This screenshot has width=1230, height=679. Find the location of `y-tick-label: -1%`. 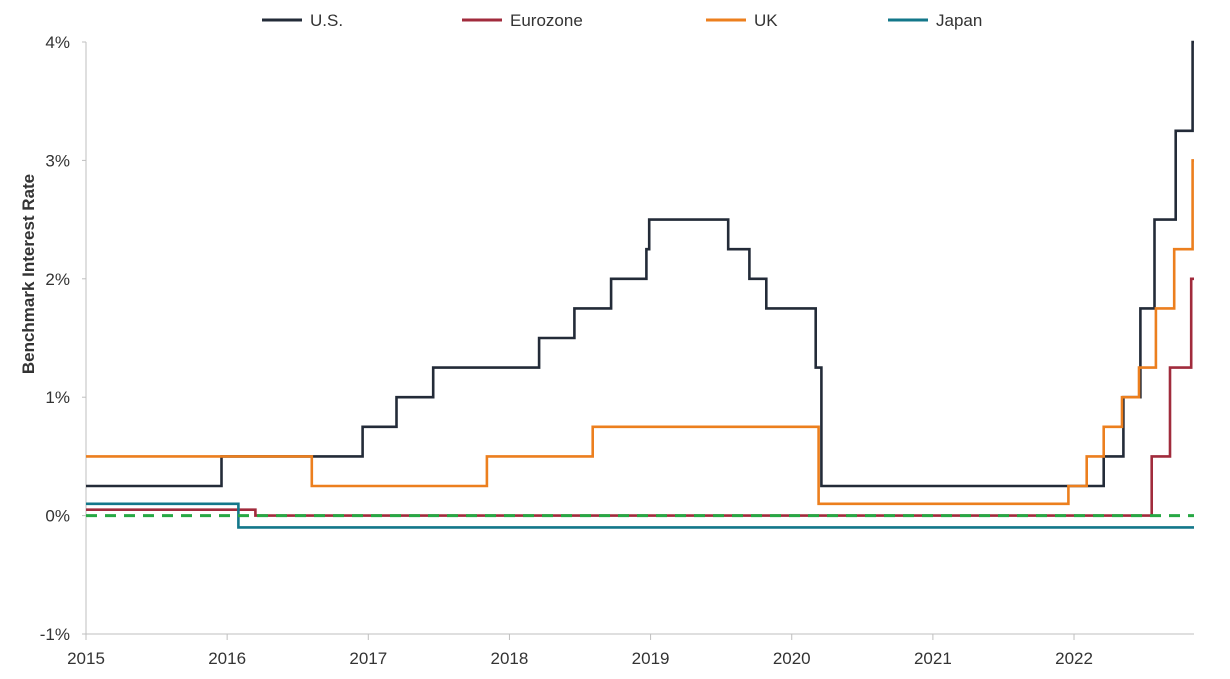

y-tick-label: -1% is located at coordinates (55, 634).